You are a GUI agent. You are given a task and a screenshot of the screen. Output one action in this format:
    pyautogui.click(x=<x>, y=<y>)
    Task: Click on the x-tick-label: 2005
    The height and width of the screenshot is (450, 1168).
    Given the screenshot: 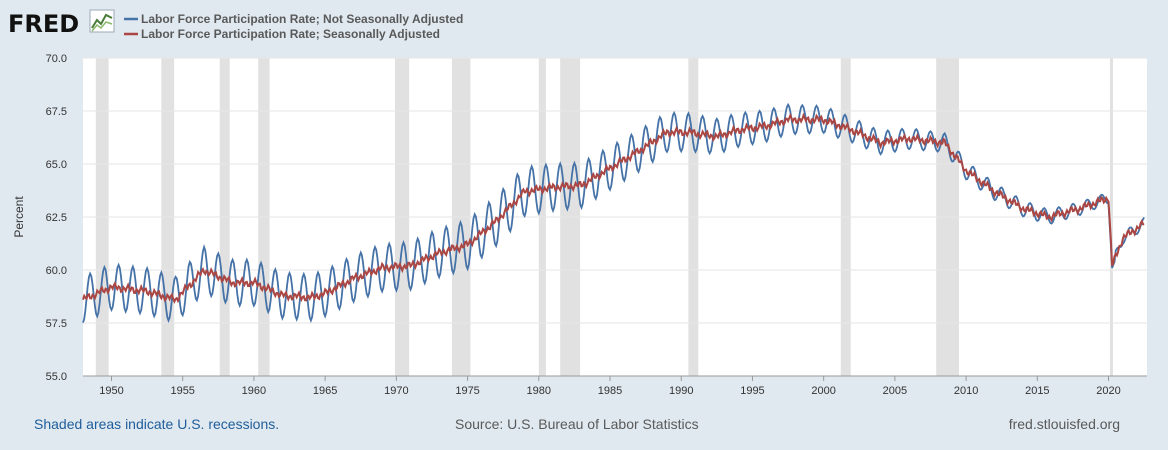 What is the action you would take?
    pyautogui.click(x=895, y=391)
    